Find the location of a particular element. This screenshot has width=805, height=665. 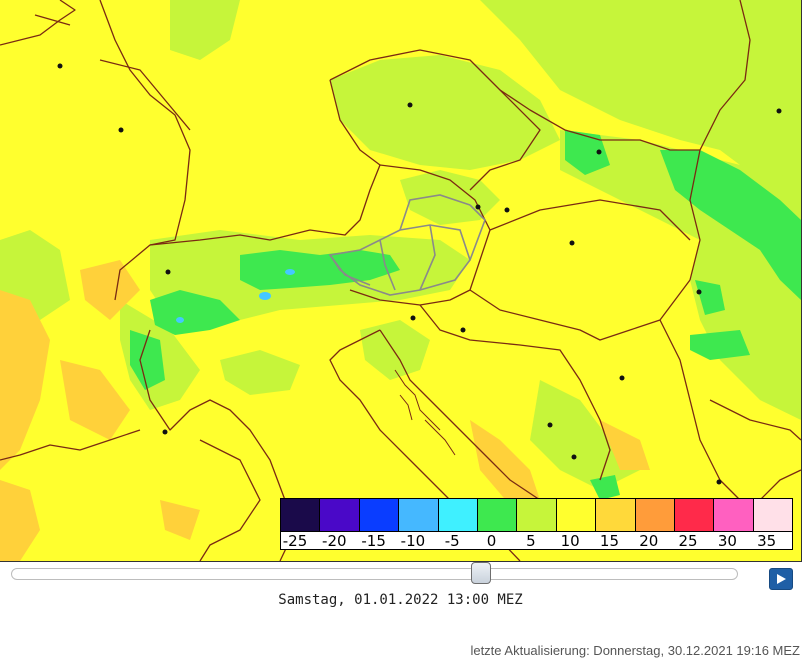

legend-label: 15 is located at coordinates (609, 541).